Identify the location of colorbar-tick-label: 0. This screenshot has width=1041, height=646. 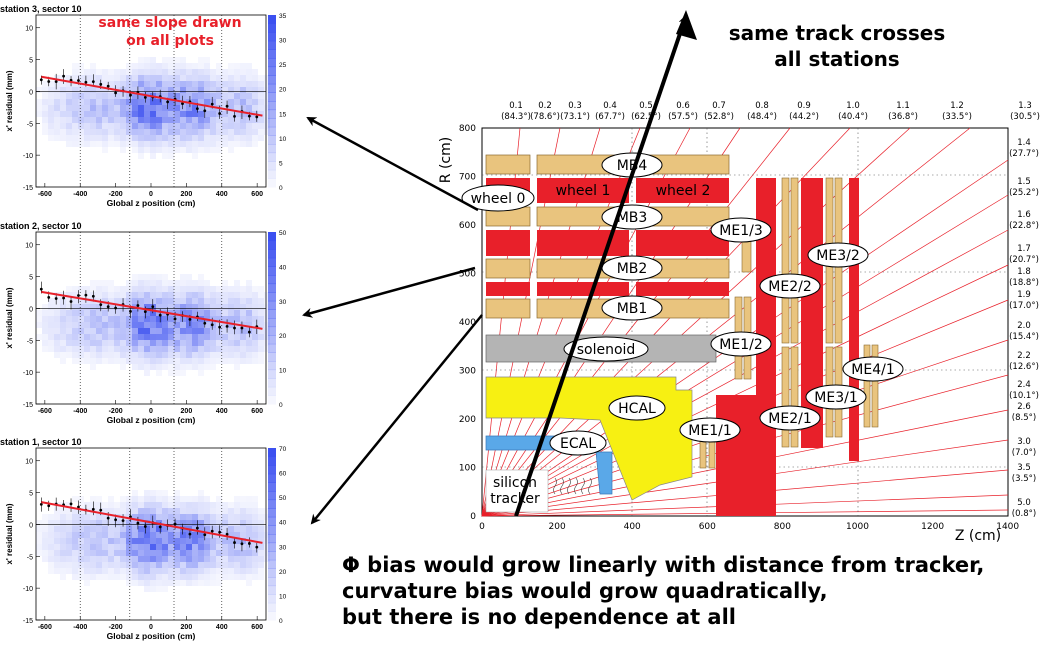
(281, 405).